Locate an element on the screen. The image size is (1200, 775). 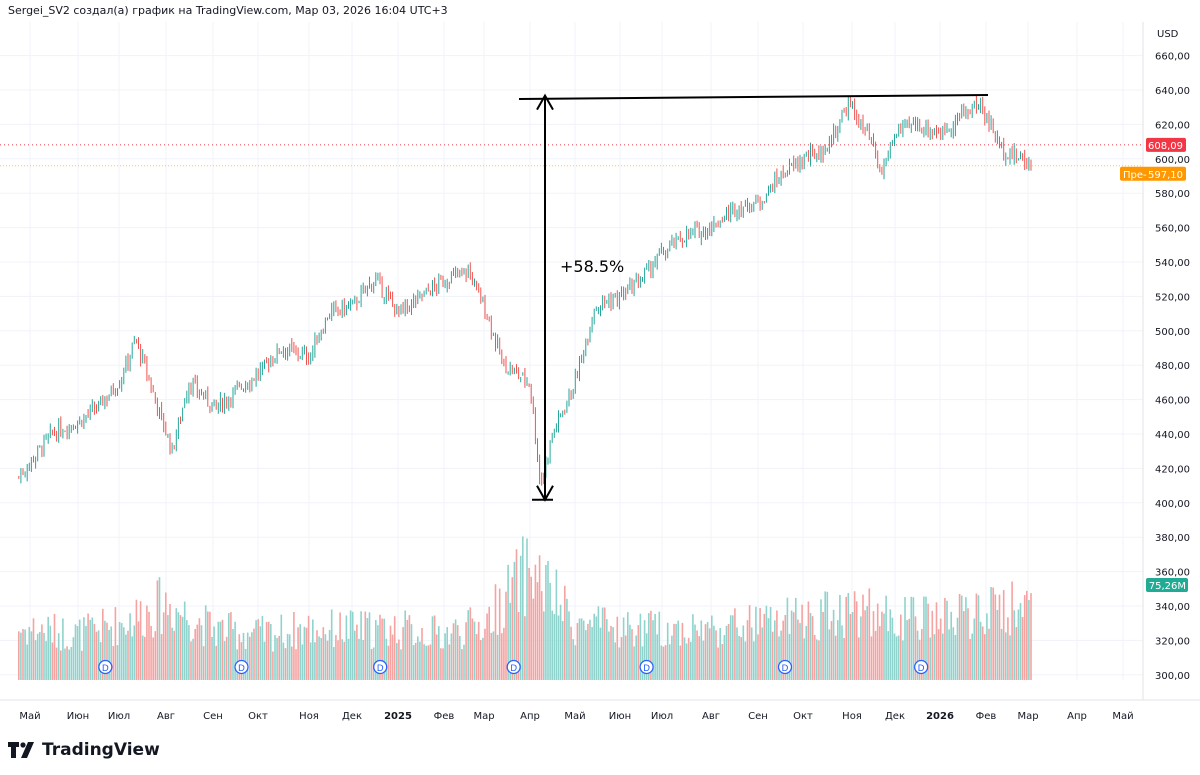
x-tick-label: Дек is located at coordinates (352, 716).